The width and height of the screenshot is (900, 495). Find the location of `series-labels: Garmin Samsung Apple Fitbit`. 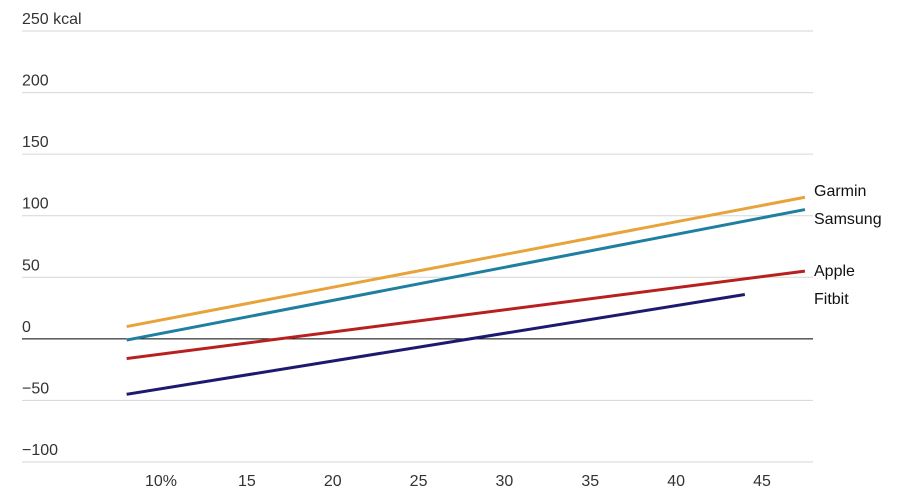

series-labels: Garmin Samsung Apple Fitbit is located at coordinates (848, 245).